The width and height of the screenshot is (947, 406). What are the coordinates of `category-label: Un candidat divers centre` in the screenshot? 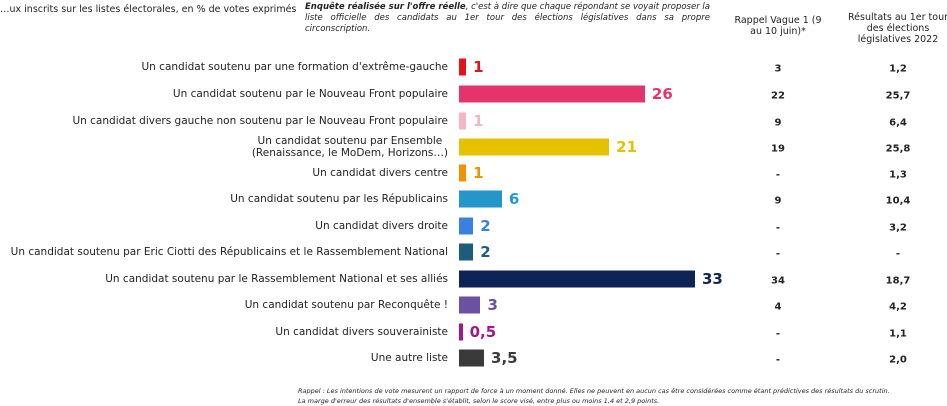 It's located at (380, 173).